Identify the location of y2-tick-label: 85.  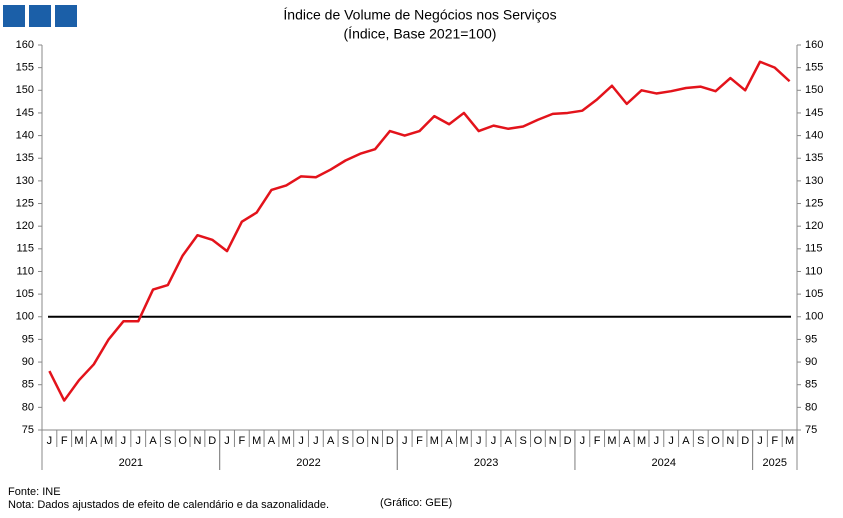
(811, 385).